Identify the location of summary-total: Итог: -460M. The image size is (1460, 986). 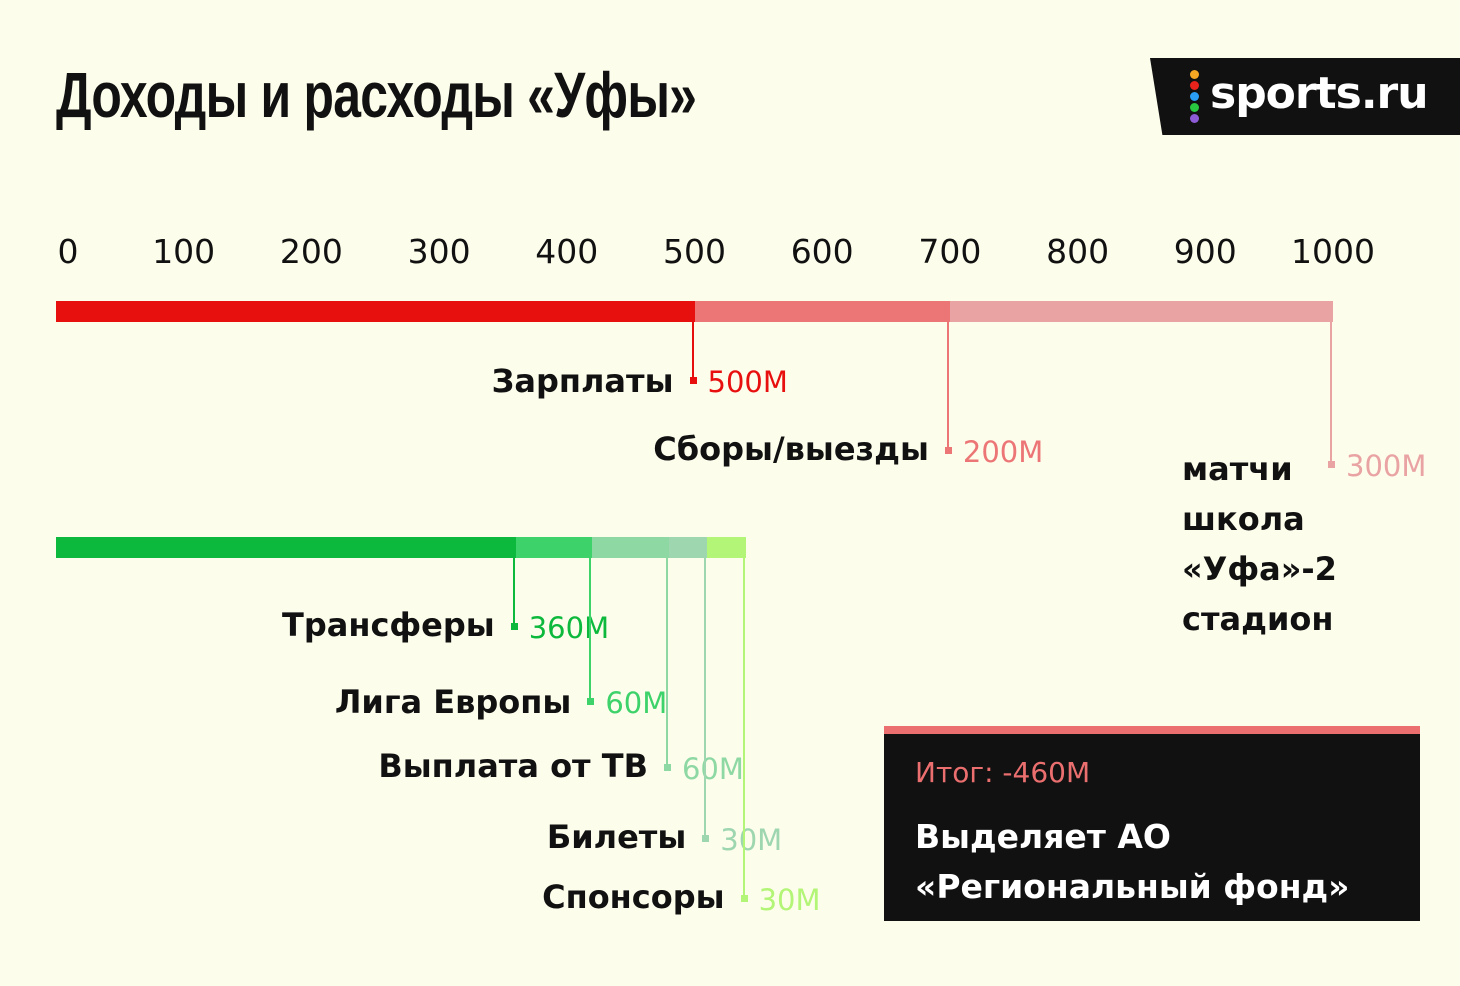
(1003, 772).